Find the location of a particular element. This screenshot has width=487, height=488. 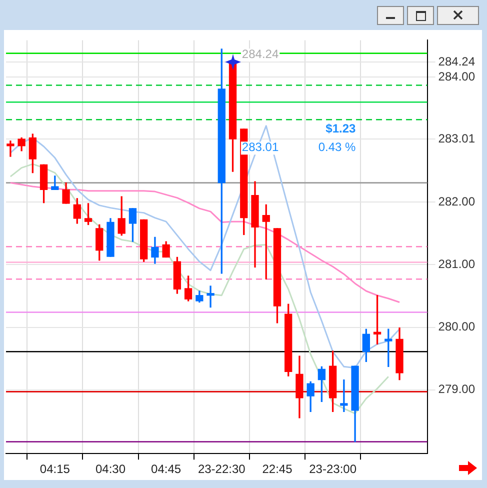

y-tick-label: 284.00 is located at coordinates (457, 76).